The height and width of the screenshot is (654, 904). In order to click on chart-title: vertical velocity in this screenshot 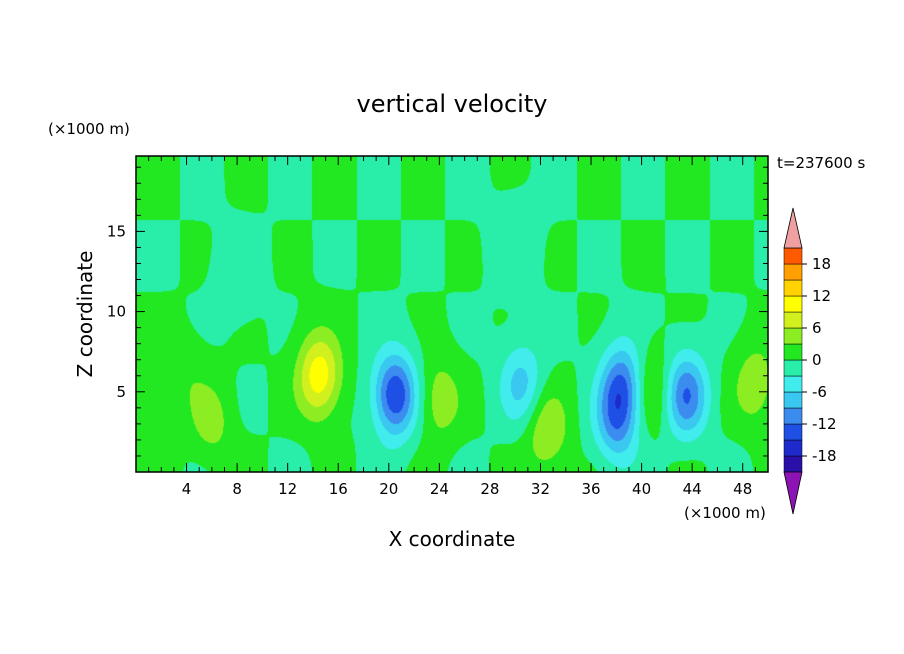, I will do `click(452, 104)`.